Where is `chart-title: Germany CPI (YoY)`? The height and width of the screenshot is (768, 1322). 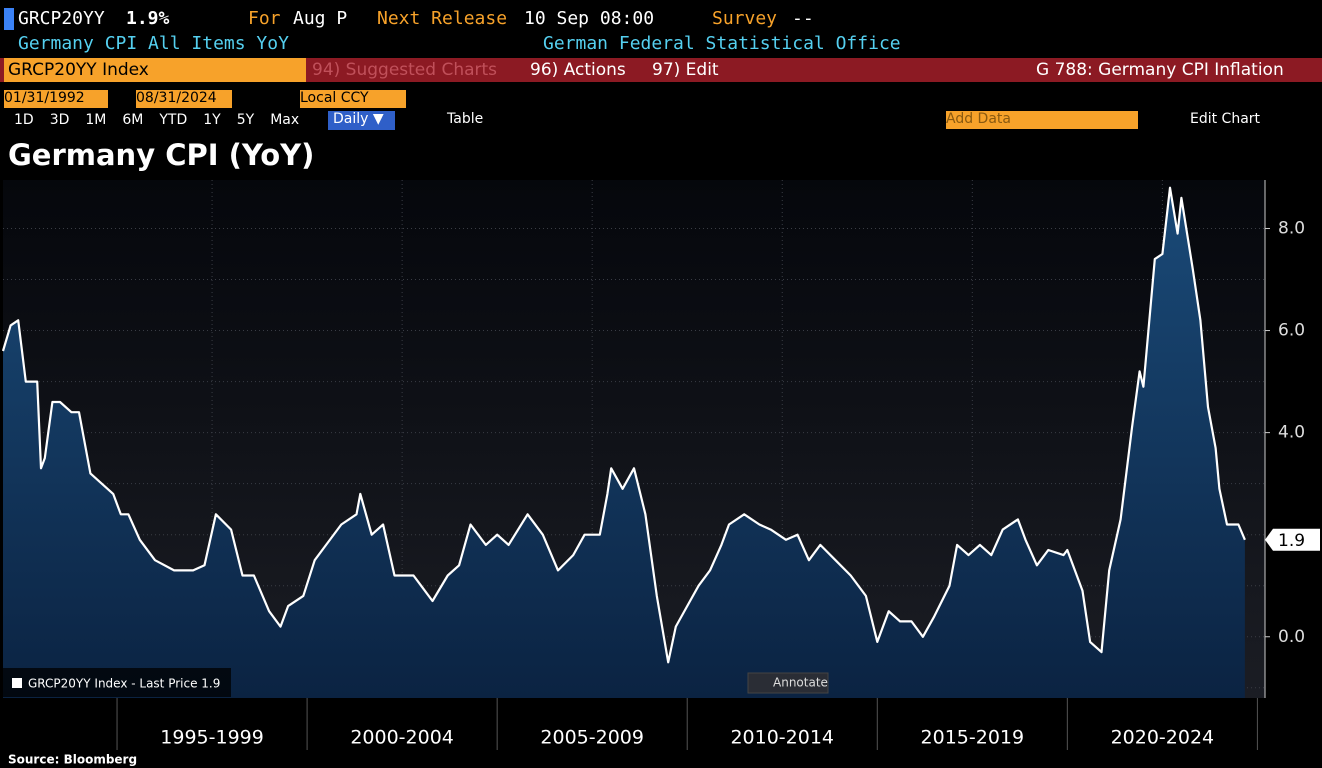 chart-title: Germany CPI (YoY) is located at coordinates (161, 155).